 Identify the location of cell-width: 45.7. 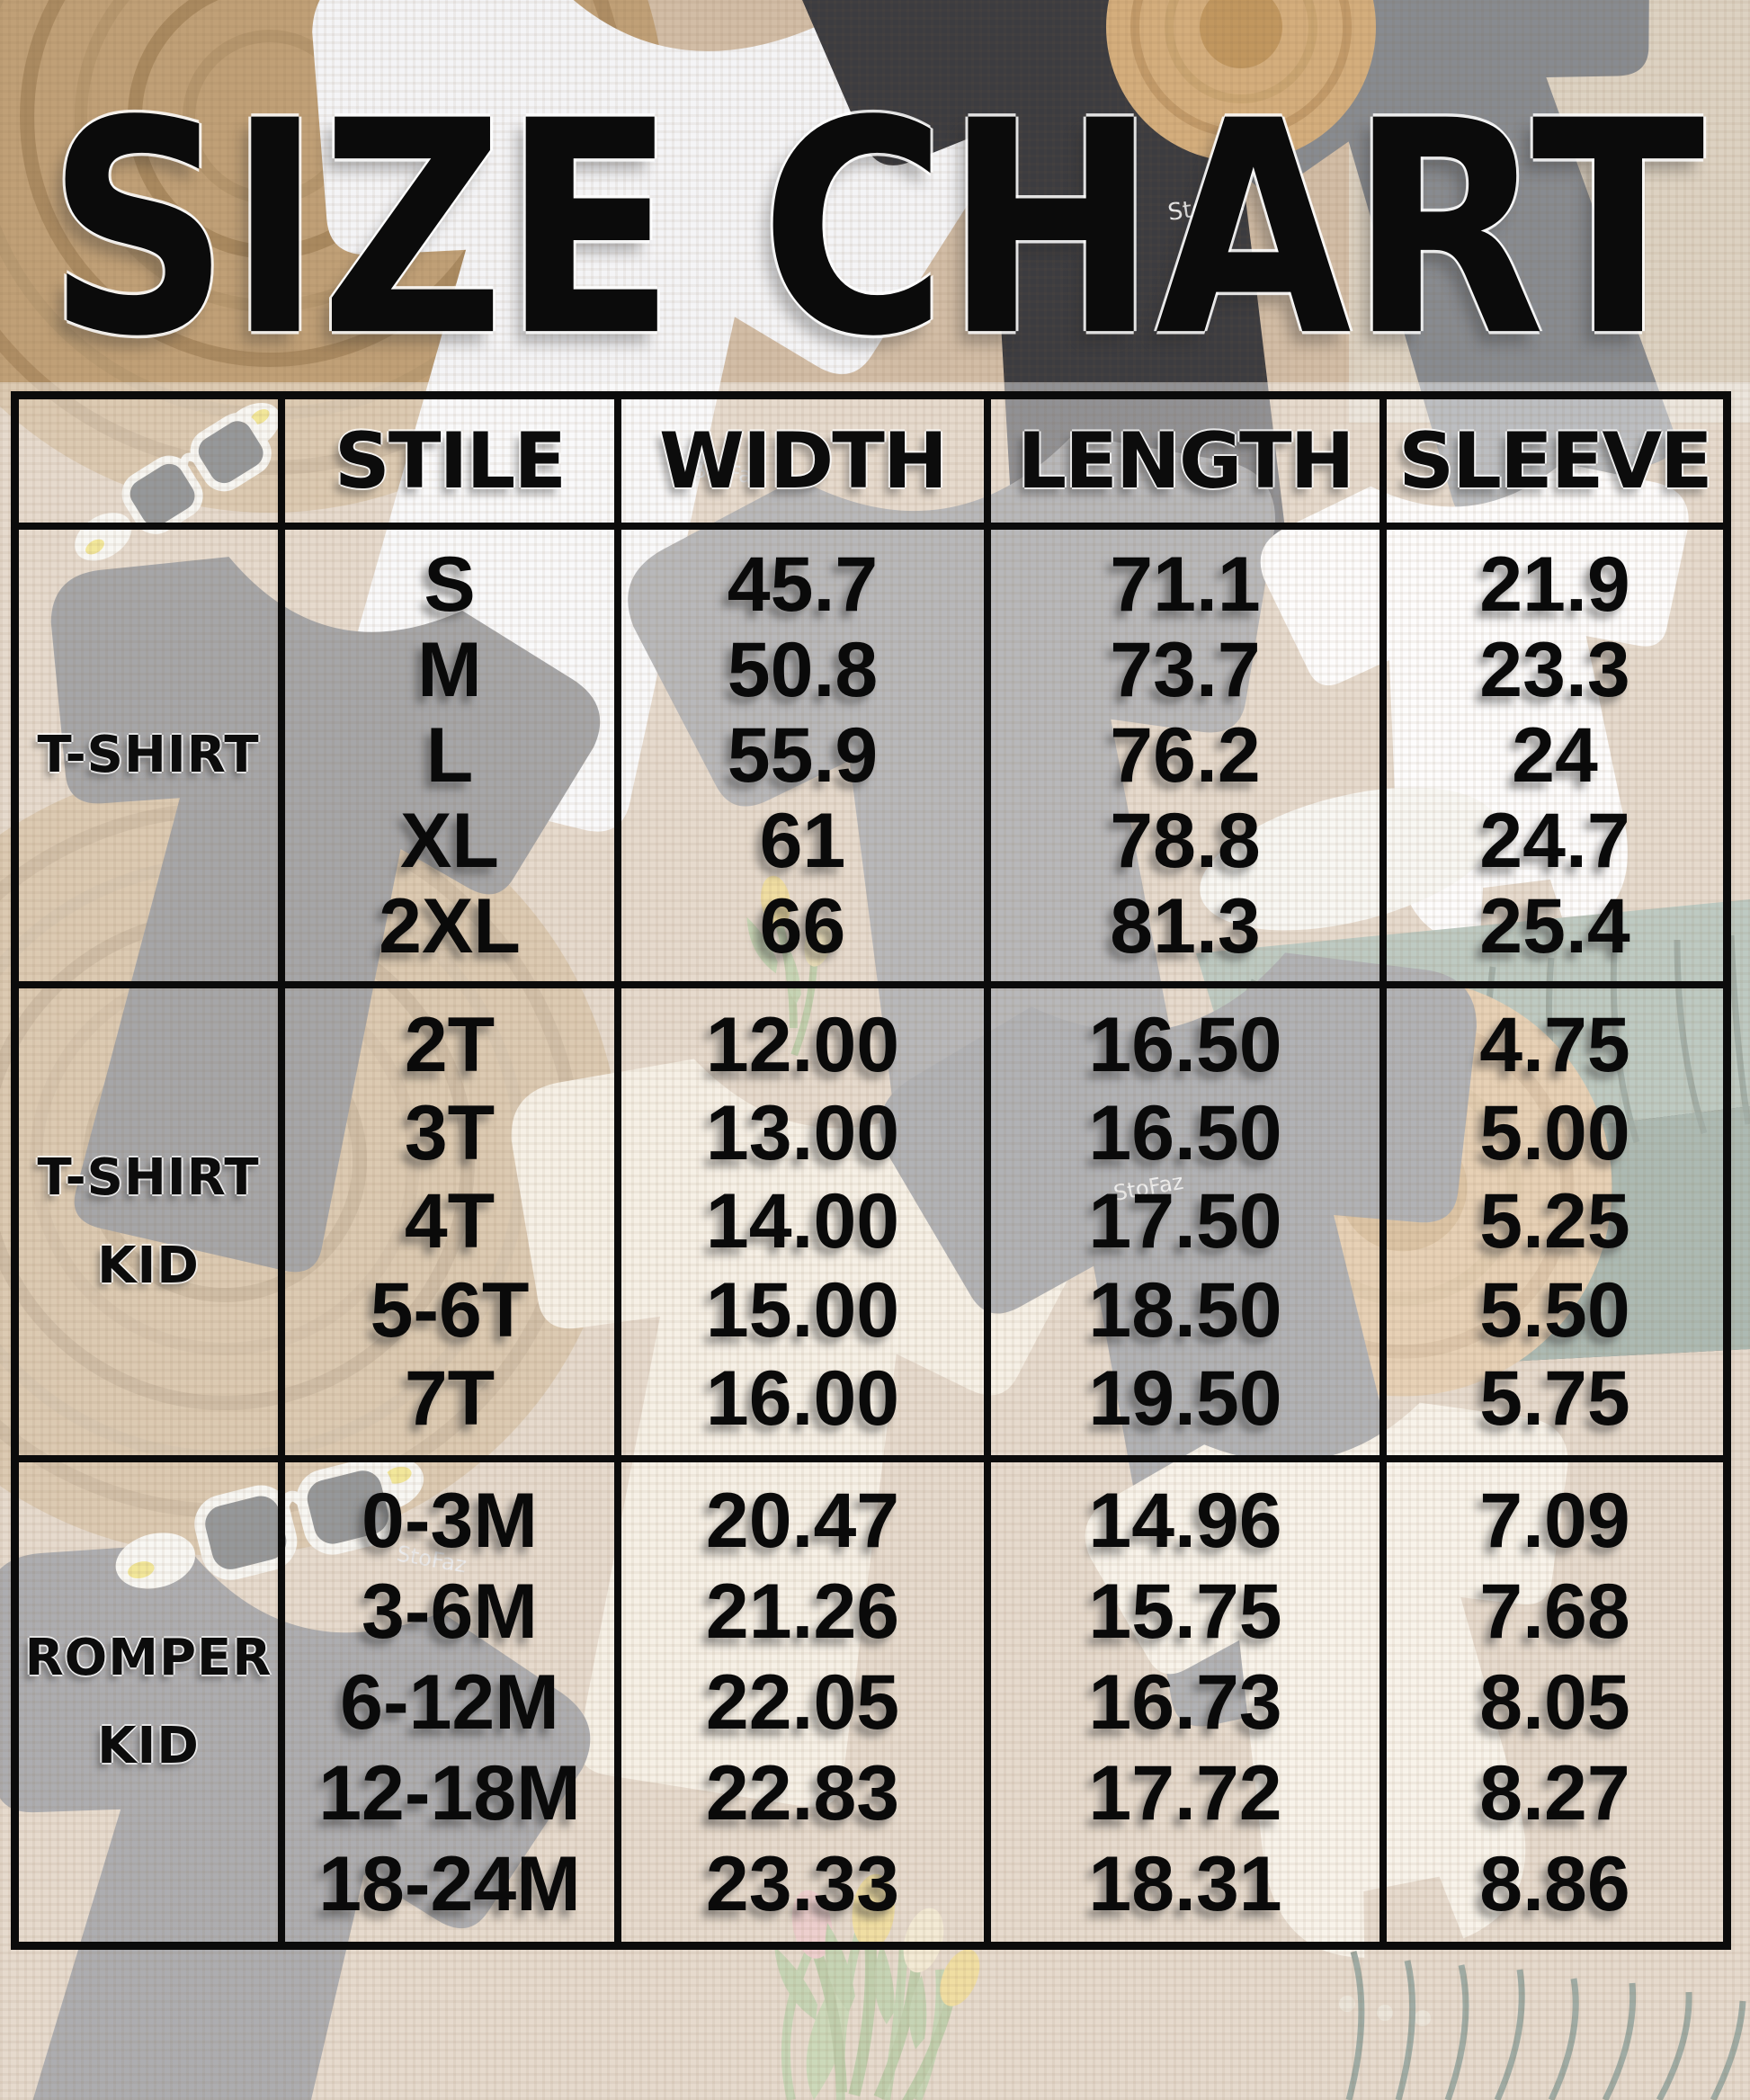
(803, 585).